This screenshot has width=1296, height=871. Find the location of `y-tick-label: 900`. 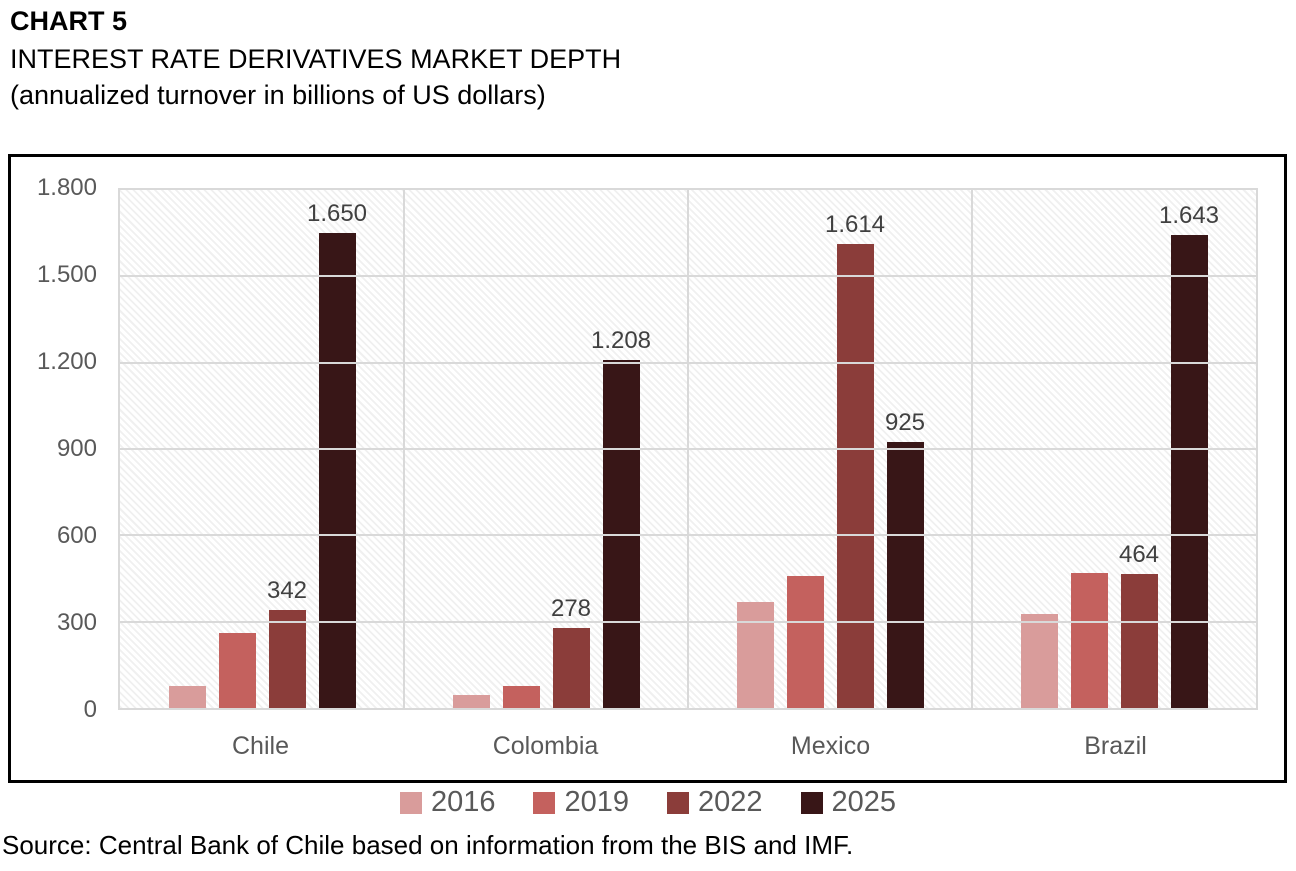

y-tick-label: 900 is located at coordinates (76, 448).